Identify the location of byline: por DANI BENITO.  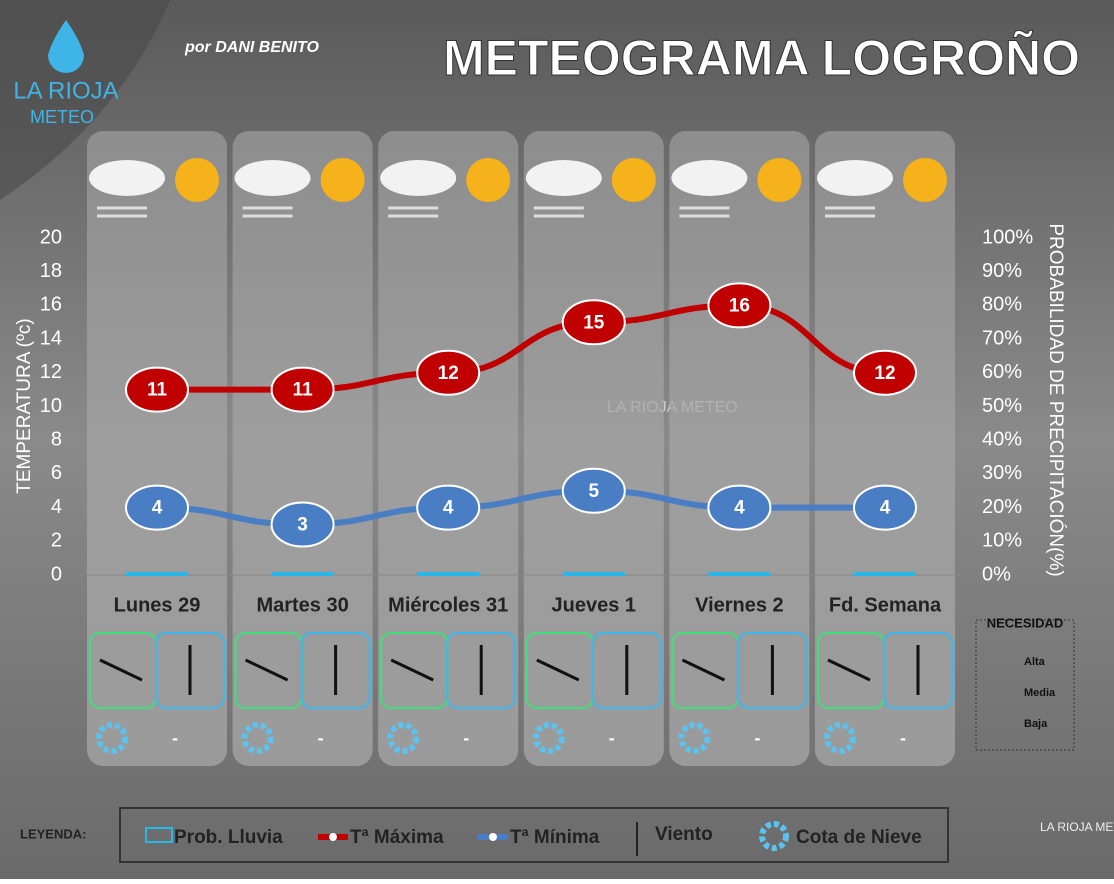
(251, 47).